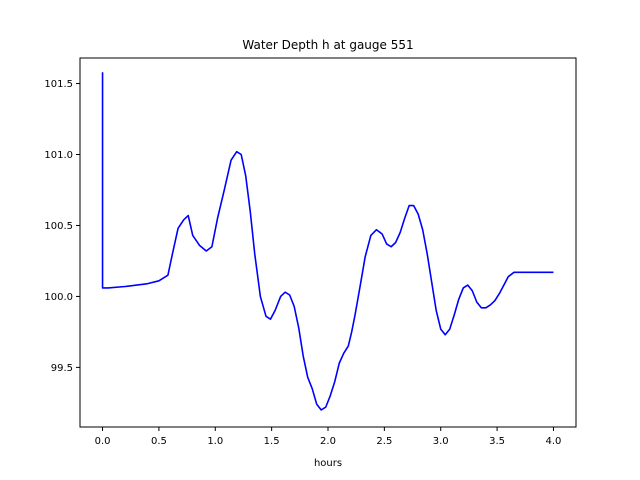 The height and width of the screenshot is (480, 640). I want to click on y-tick-label: 101.5, so click(58, 84).